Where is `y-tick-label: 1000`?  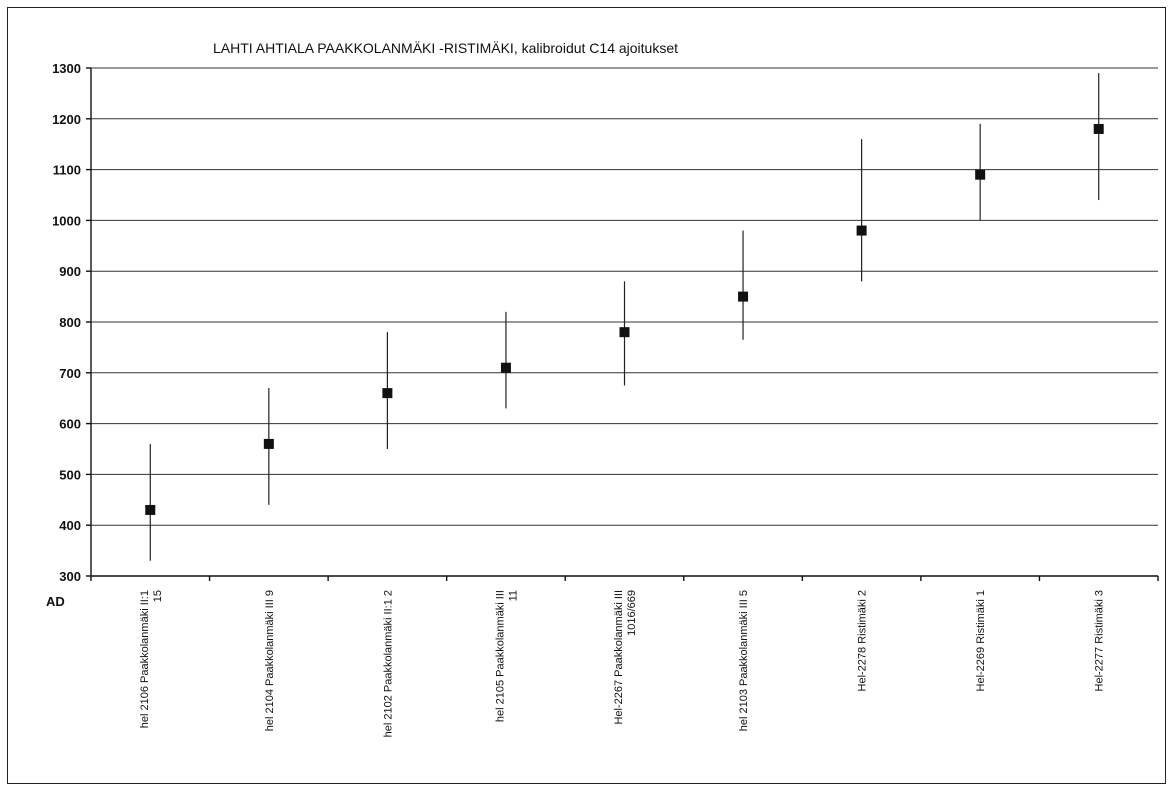 y-tick-label: 1000 is located at coordinates (66, 220).